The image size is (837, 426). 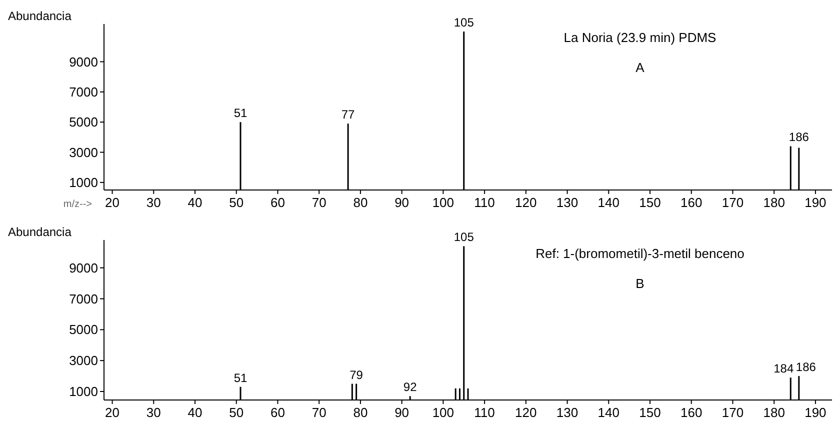 I want to click on annotation: La Noria (23.9 min) PDMS, so click(x=640, y=37).